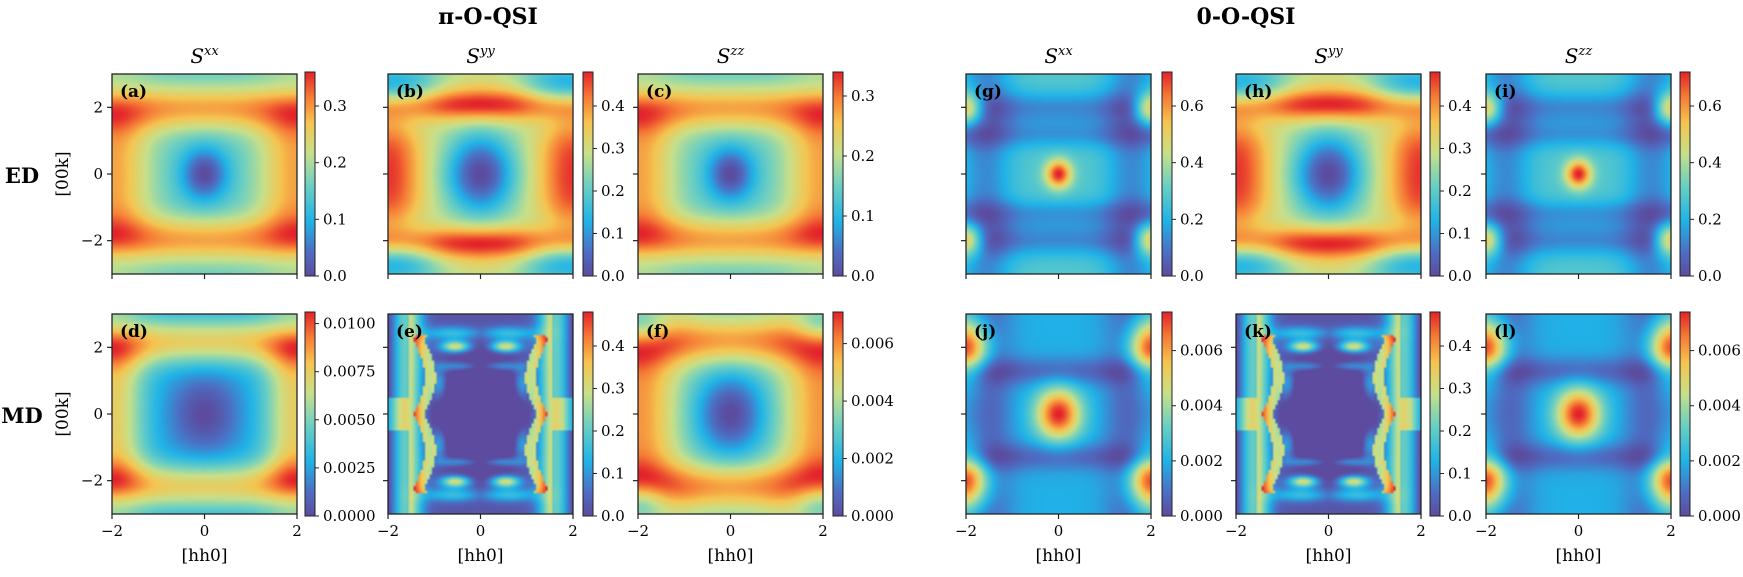 The image size is (1743, 577). Describe the element at coordinates (1258, 92) in the screenshot. I see `panel-label: (h)` at that location.